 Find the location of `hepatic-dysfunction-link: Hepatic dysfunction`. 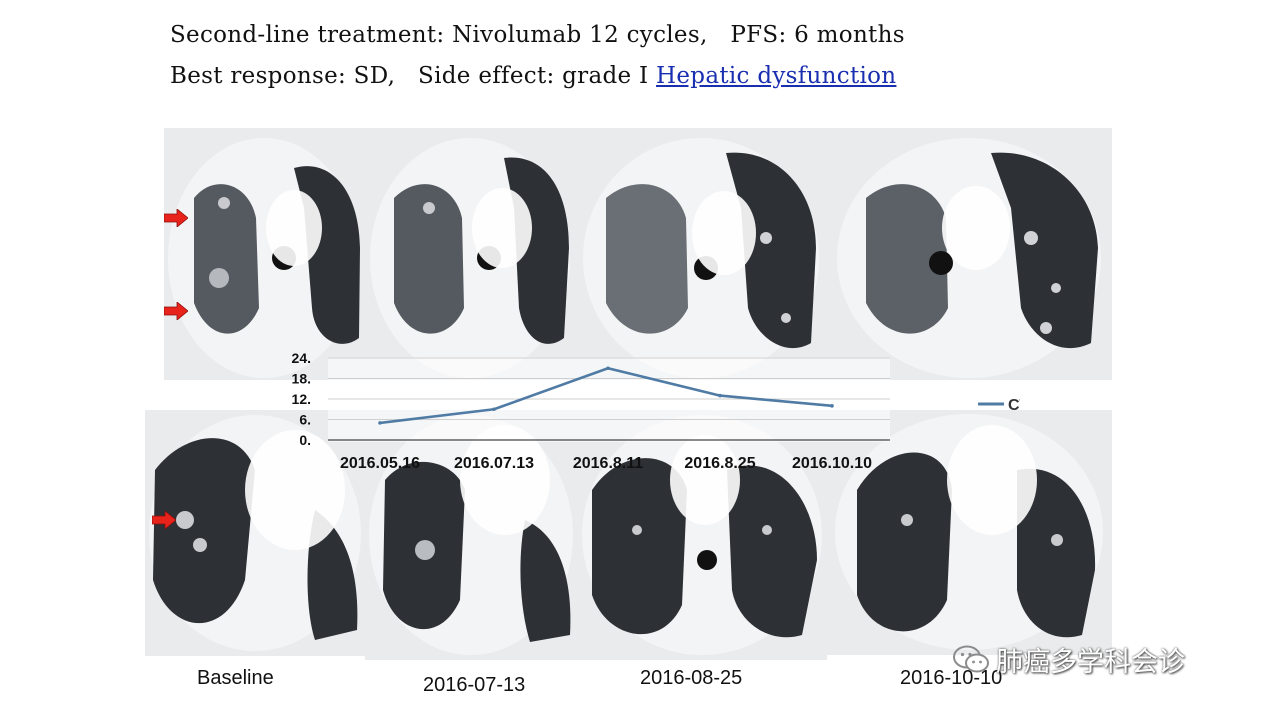

hepatic-dysfunction-link: Hepatic dysfunction is located at coordinates (776, 76).